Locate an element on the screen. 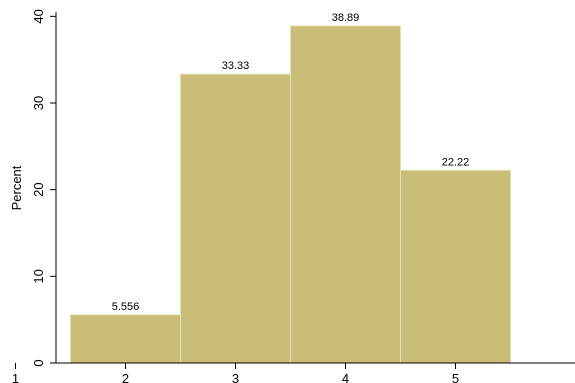 This screenshot has height=383, width=575. bar-value-label: 22.22 is located at coordinates (456, 162).